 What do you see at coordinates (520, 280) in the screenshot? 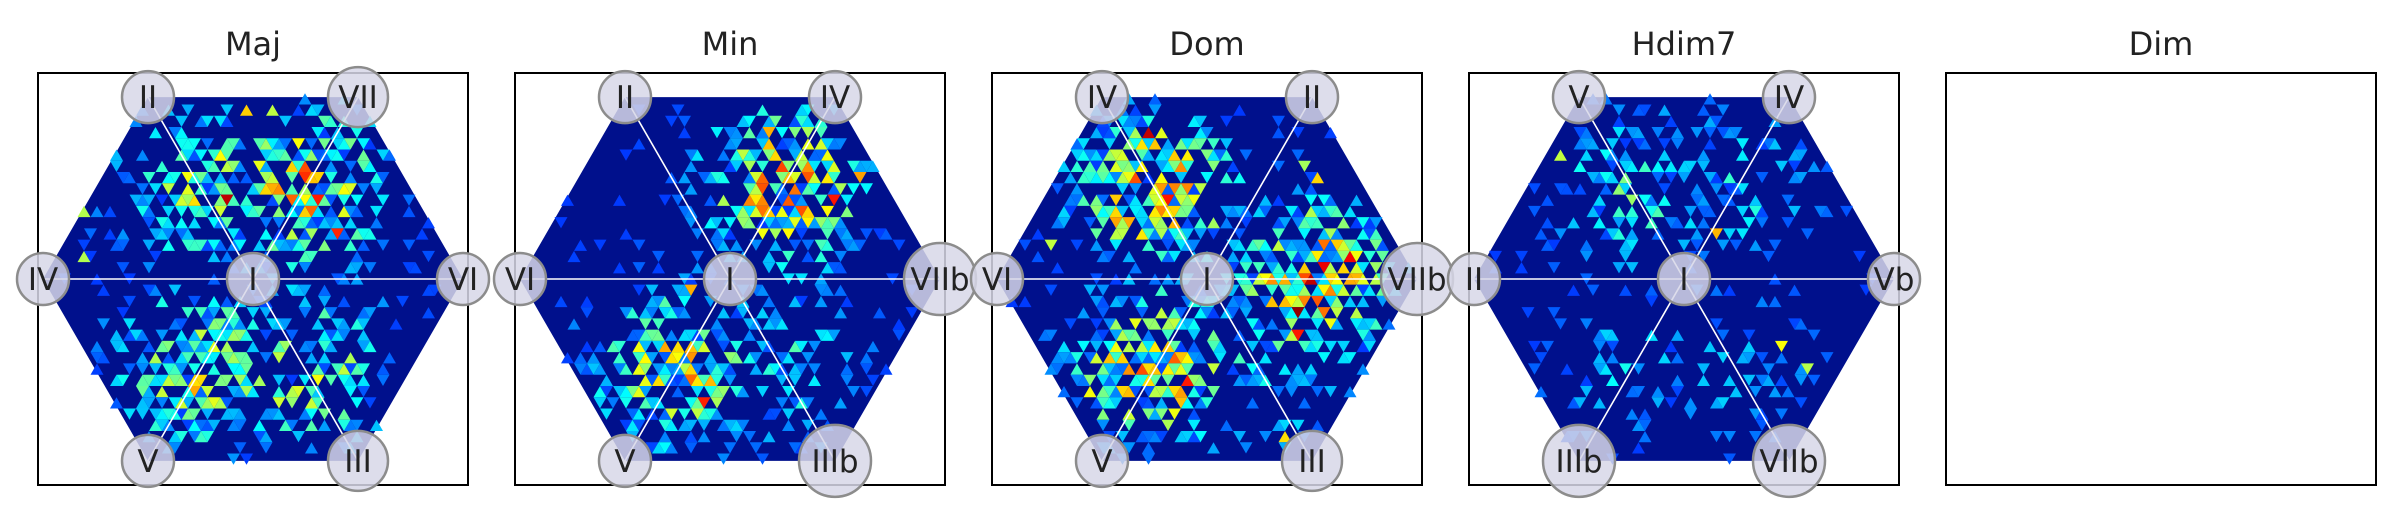
I see `vertex-left-label: VI` at bounding box center [520, 280].